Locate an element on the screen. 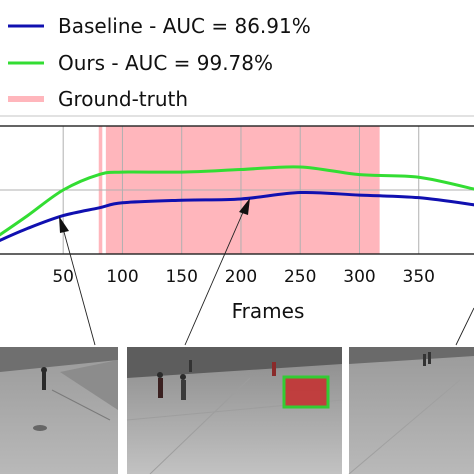  x-tick-label-150: 150 is located at coordinates (181, 277).